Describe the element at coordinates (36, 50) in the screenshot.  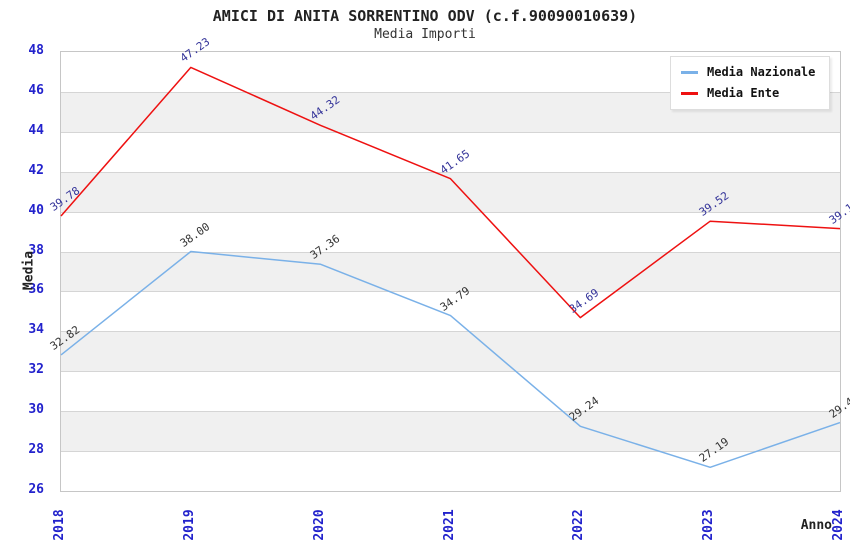
I see `y-tick-label: 48` at that location.